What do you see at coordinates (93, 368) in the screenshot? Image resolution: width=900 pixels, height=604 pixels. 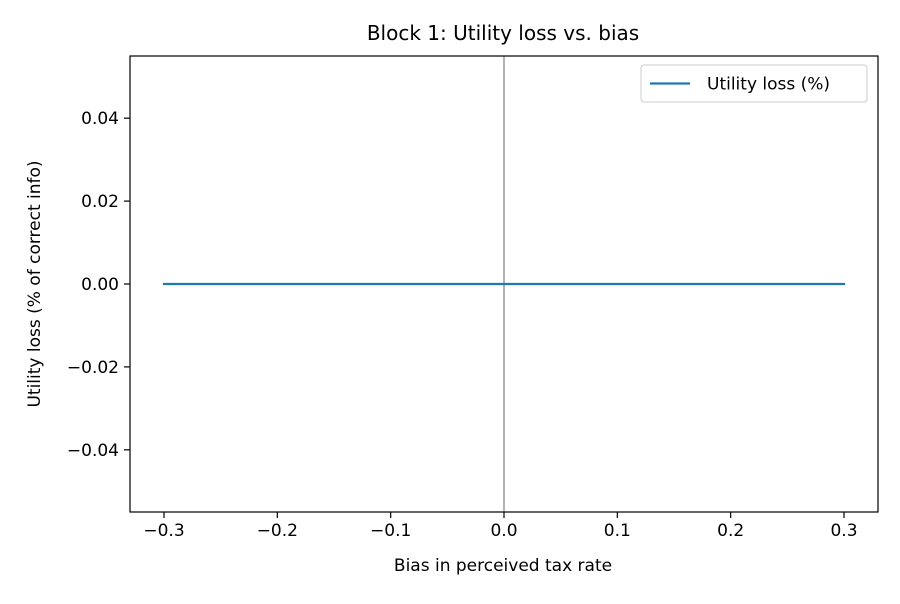 I see `y-tick-label: −0.02` at bounding box center [93, 368].